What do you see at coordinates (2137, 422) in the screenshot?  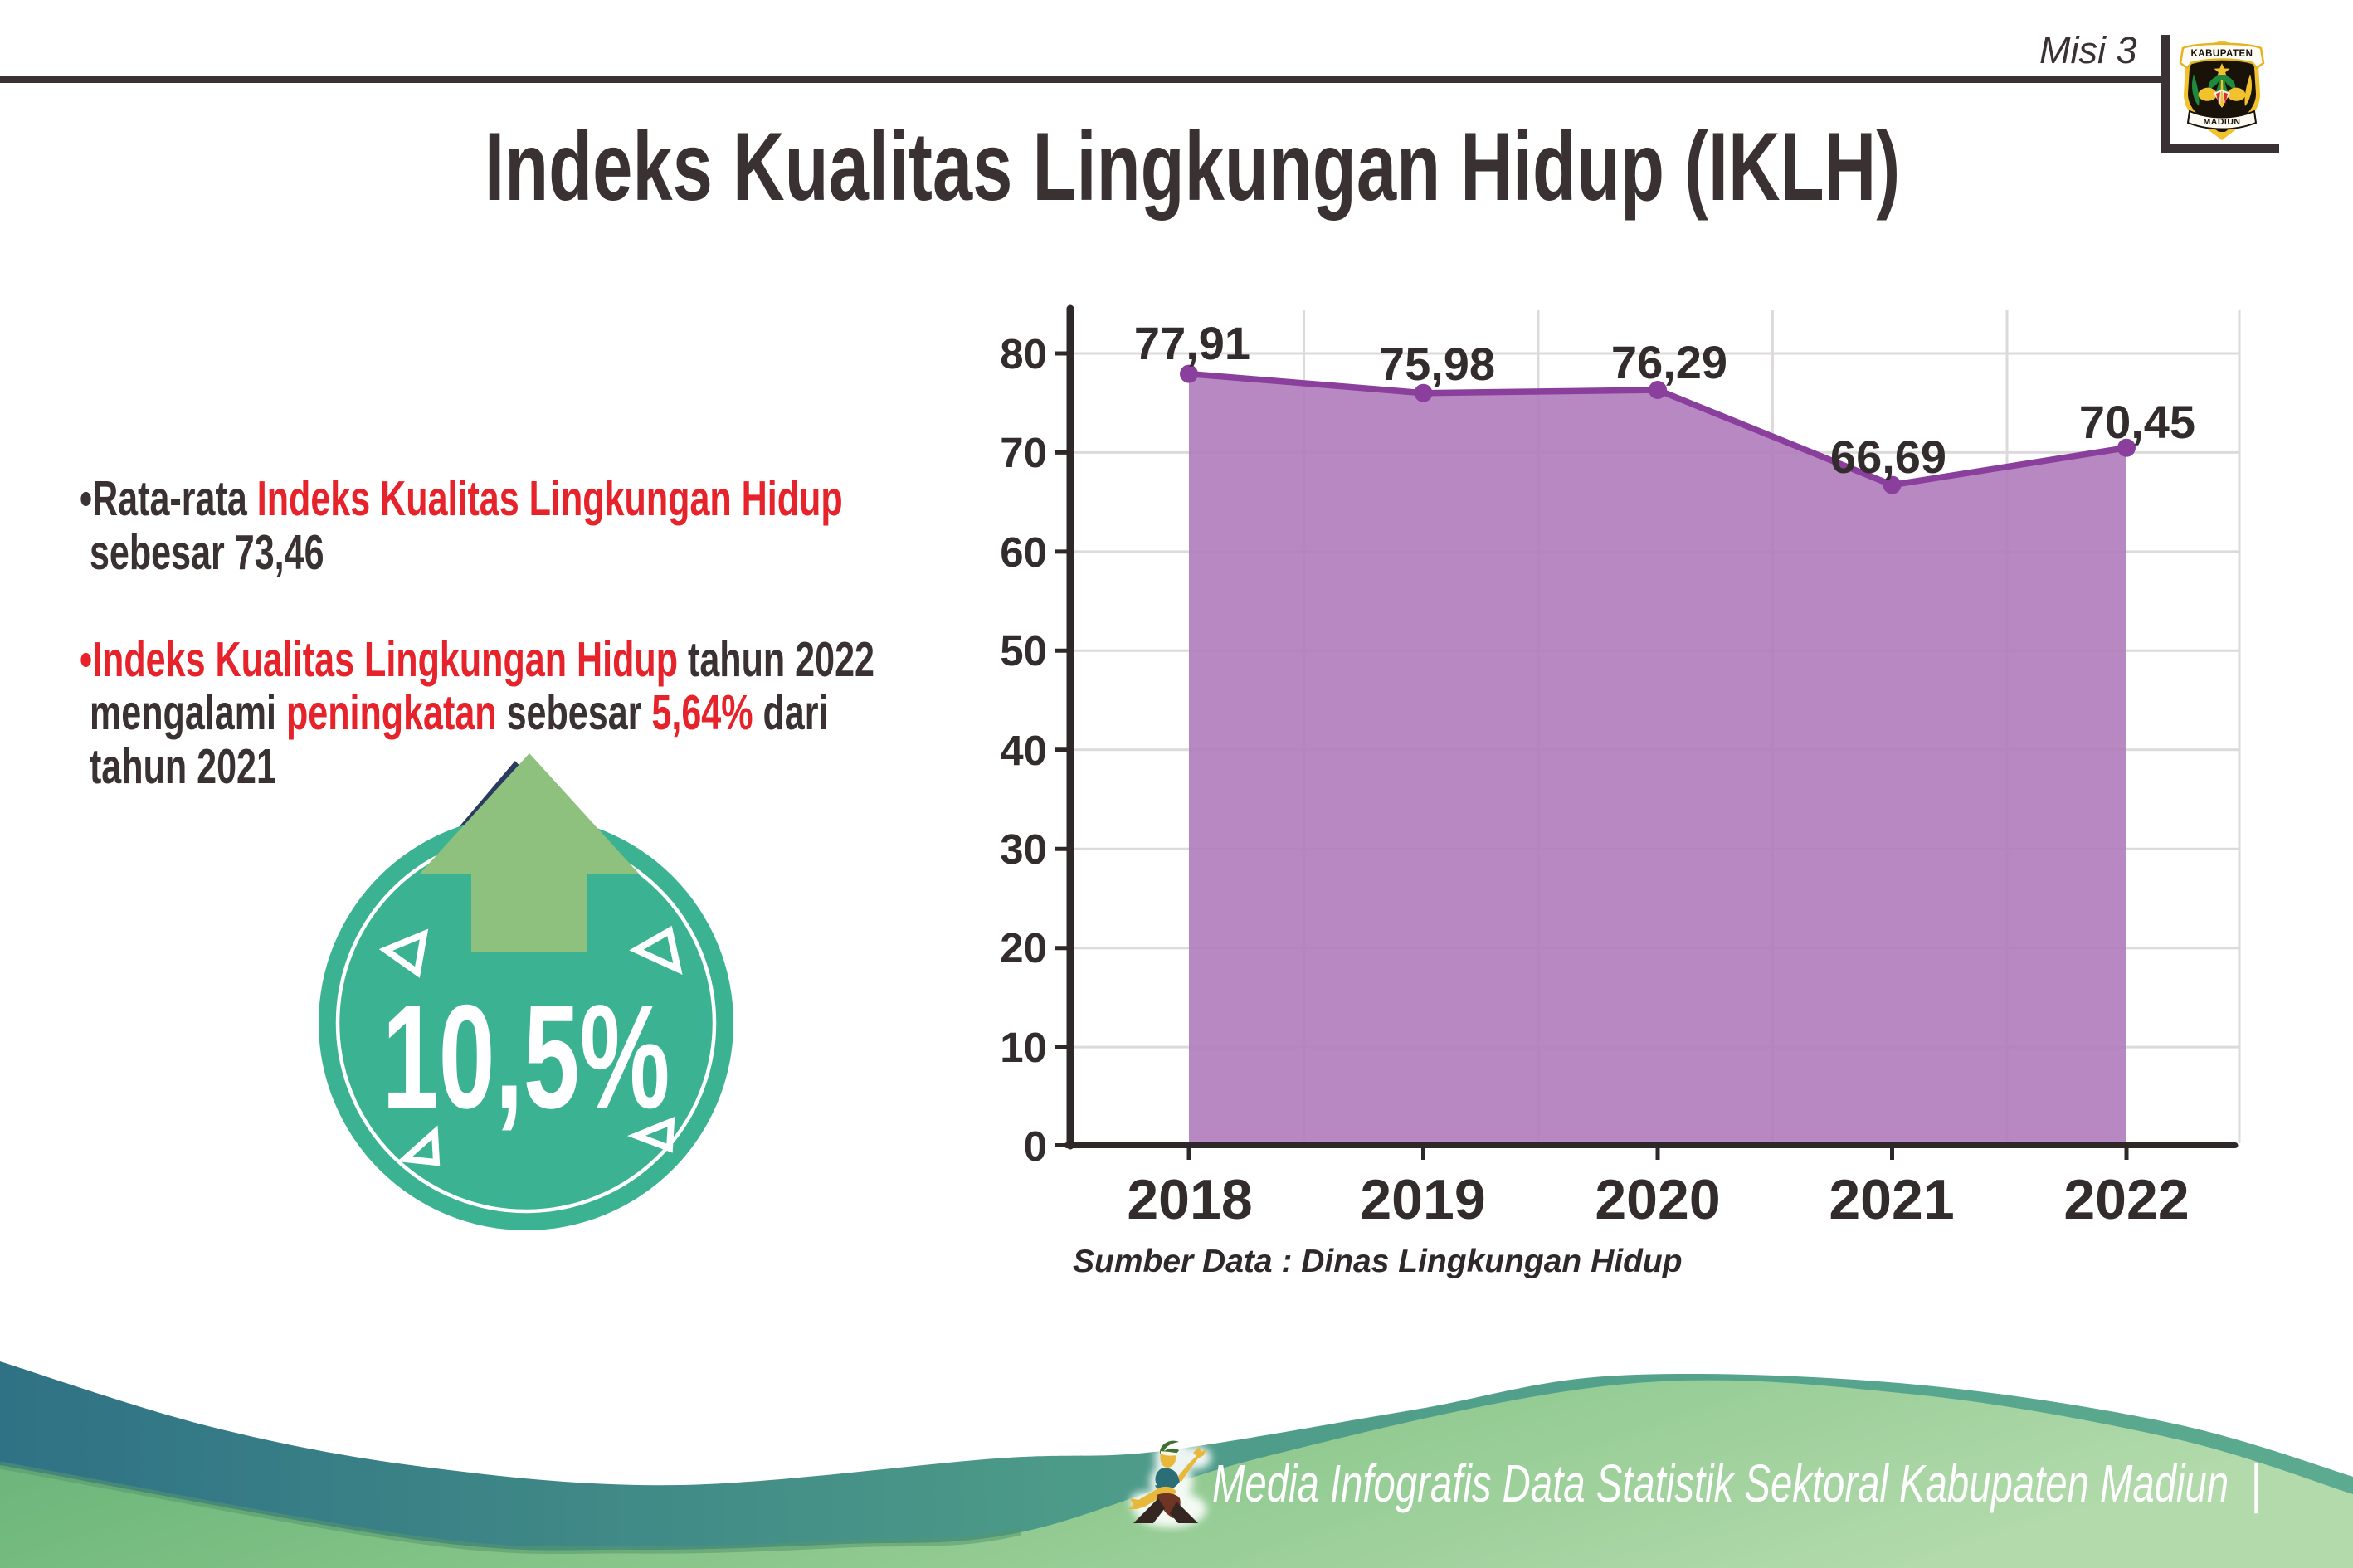 I see `svg-text: 70,45` at bounding box center [2137, 422].